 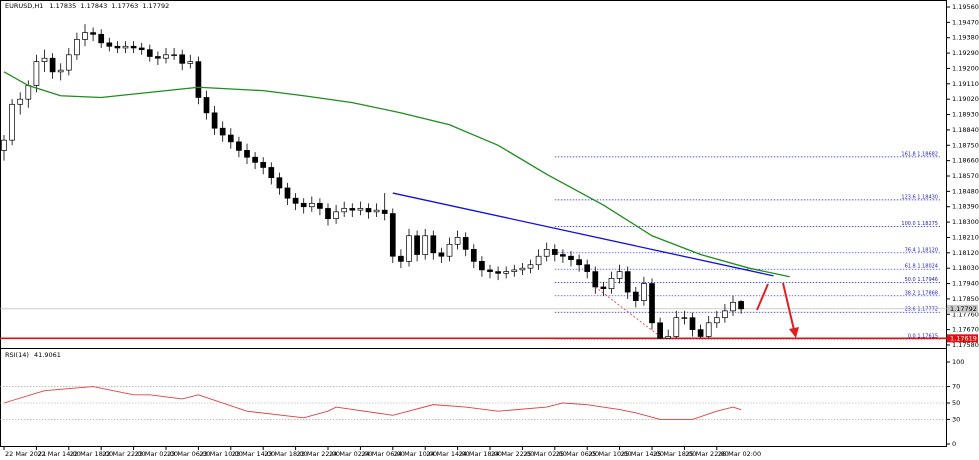 What do you see at coordinates (919, 197) in the screenshot?
I see `fib-label: 123.6 1.18430` at bounding box center [919, 197].